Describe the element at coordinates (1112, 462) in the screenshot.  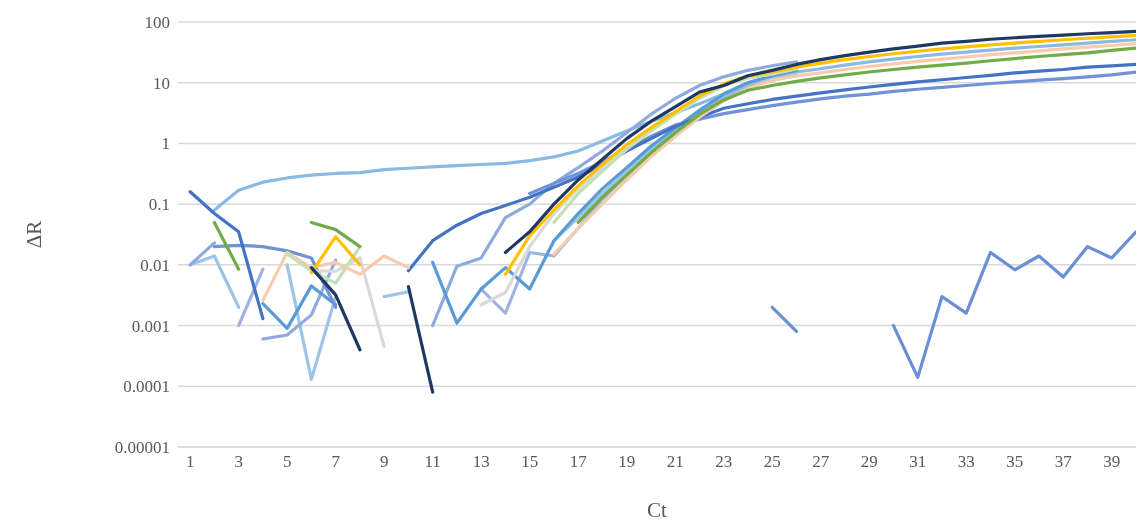
I see `x-tick-label: 39` at that location.